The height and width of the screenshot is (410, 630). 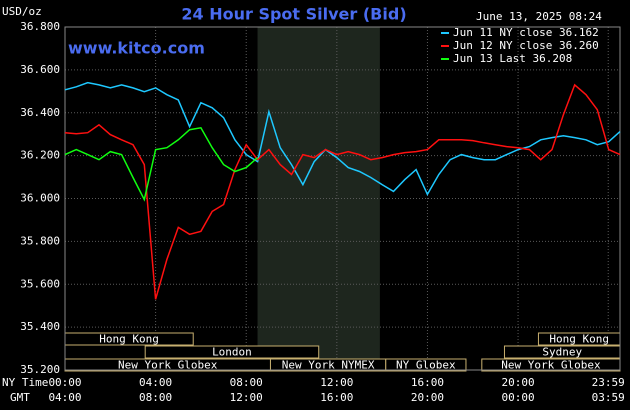 I want to click on x-tick-label: 16:00, so click(x=427, y=382).